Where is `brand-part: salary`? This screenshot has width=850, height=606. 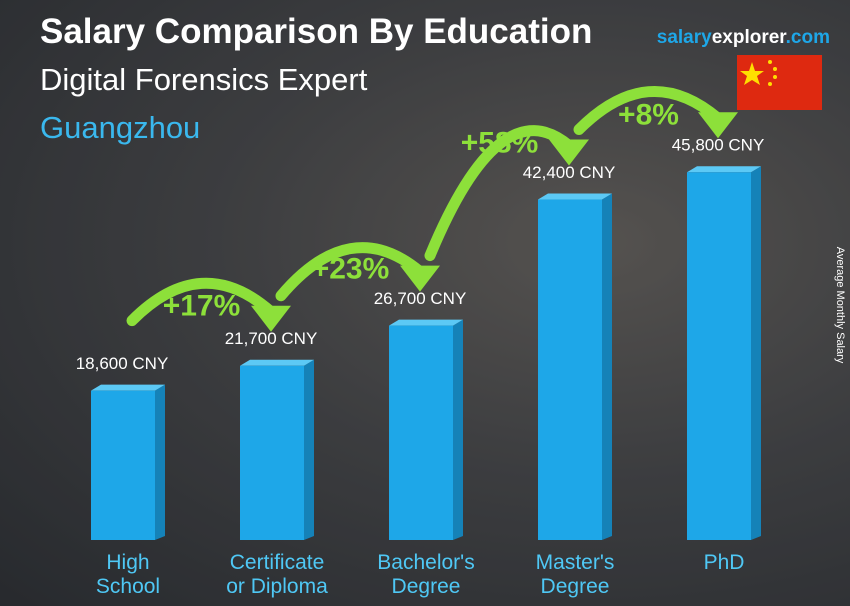 brand-part: salary is located at coordinates (684, 37).